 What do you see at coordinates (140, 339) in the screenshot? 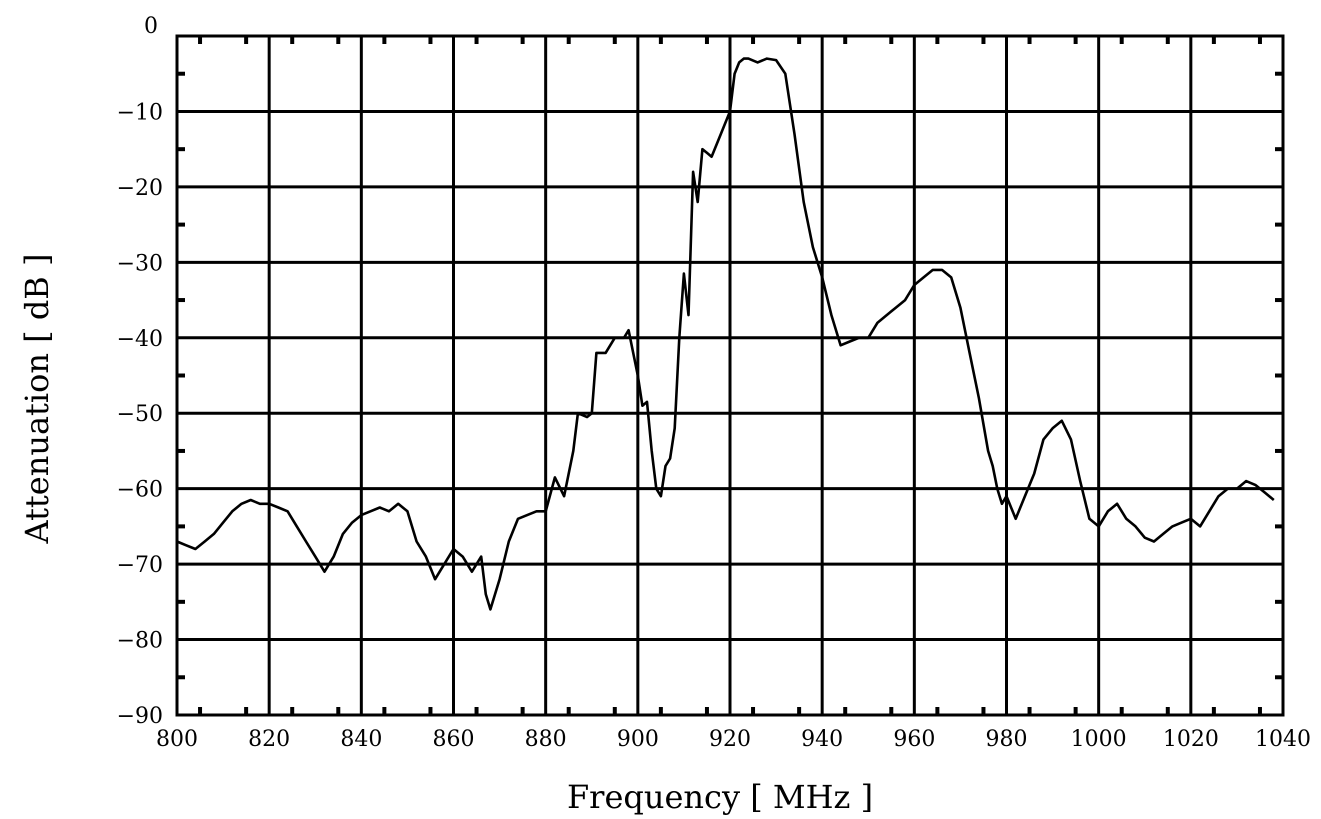
I see `y-tick-label: −40` at bounding box center [140, 339].